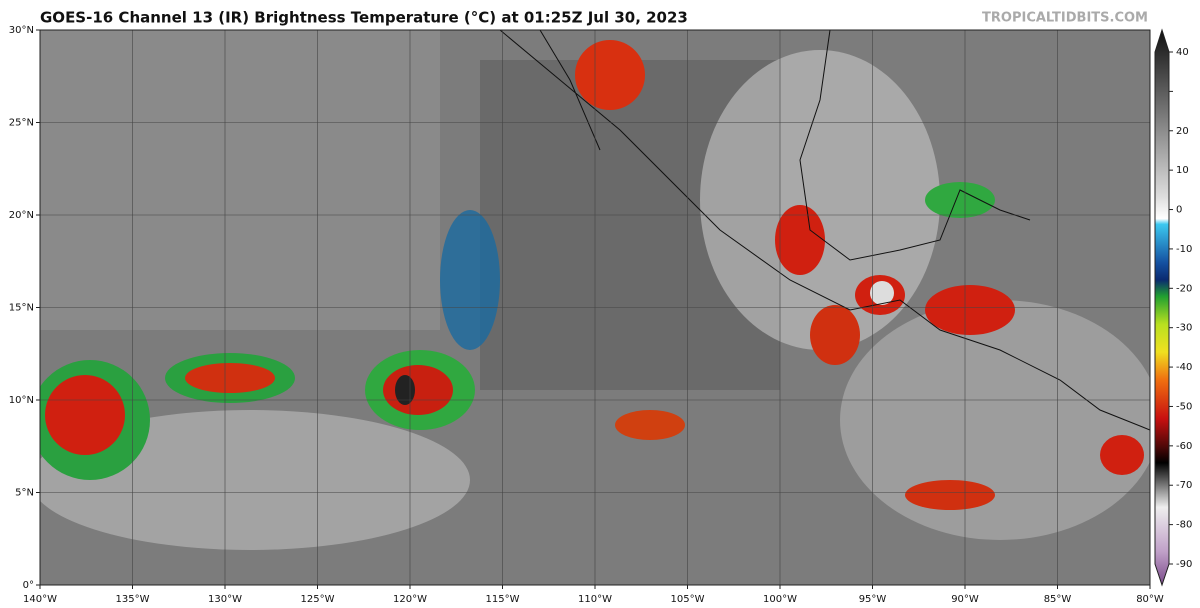 This screenshot has width=1200, height=608. I want to click on source: TROPICALTIDBITS.COM, so click(1065, 18).